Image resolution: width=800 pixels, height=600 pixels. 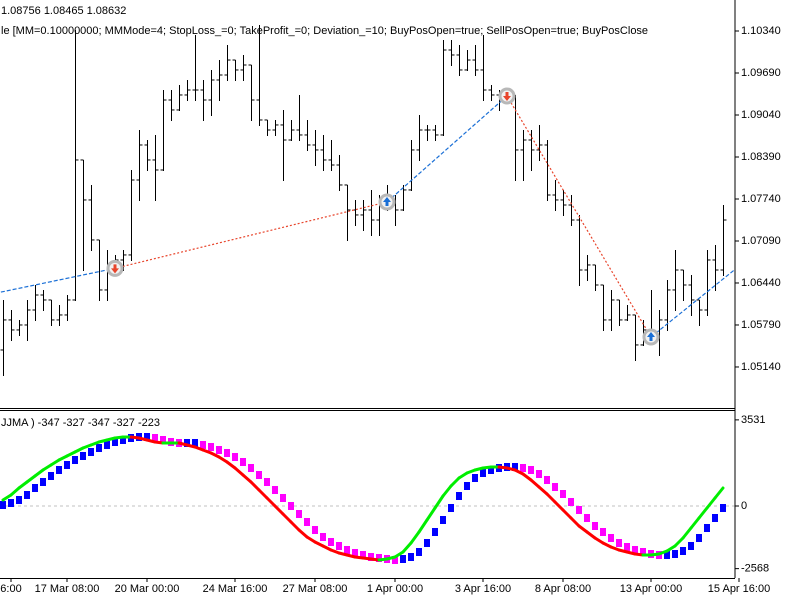 I want to click on x-tick-label: 3 Apr 16:00, so click(x=483, y=589).